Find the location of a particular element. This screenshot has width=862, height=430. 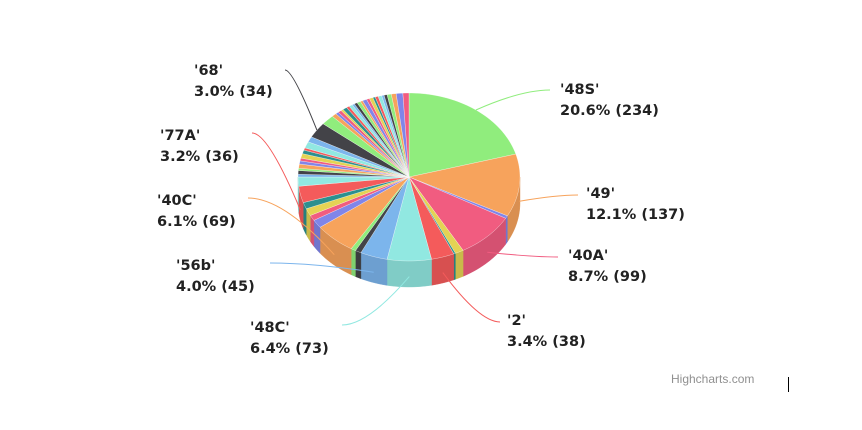

data-label: '77A' 3.2% (36) is located at coordinates (199, 147).